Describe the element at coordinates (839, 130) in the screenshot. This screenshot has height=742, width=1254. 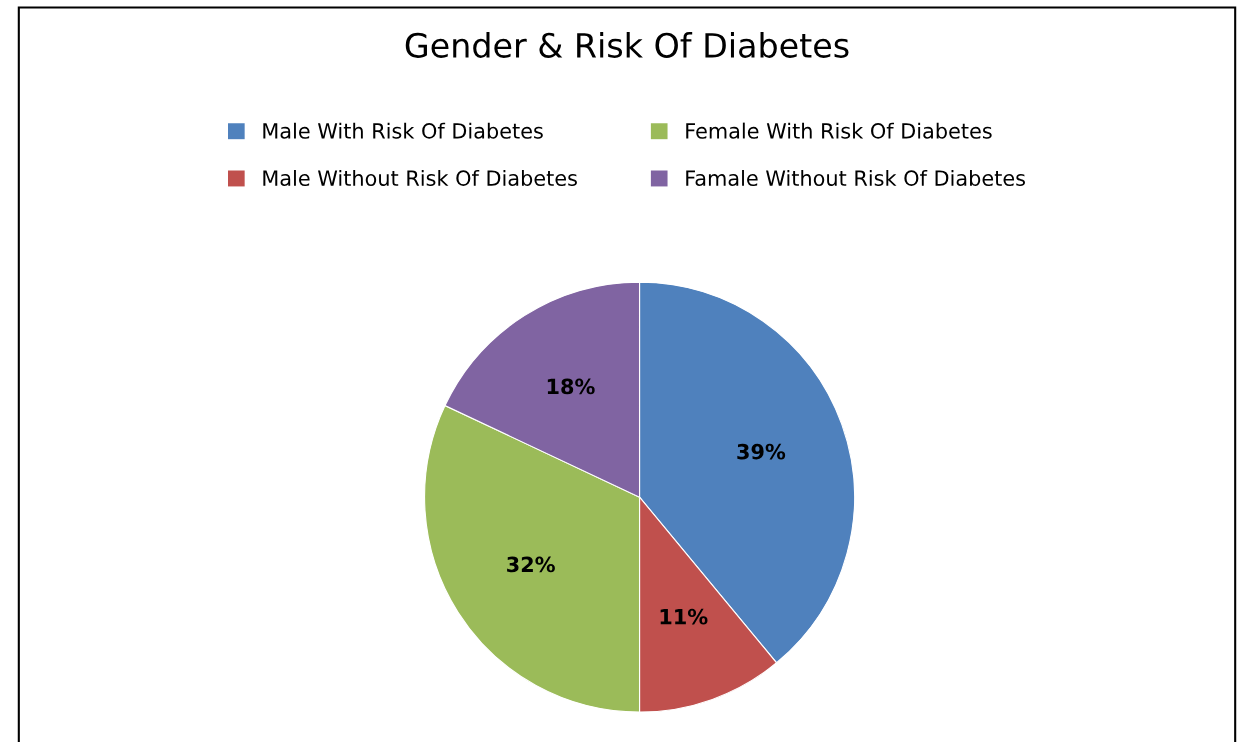
I see `legend-label: Female With Risk Of Diabetes` at that location.